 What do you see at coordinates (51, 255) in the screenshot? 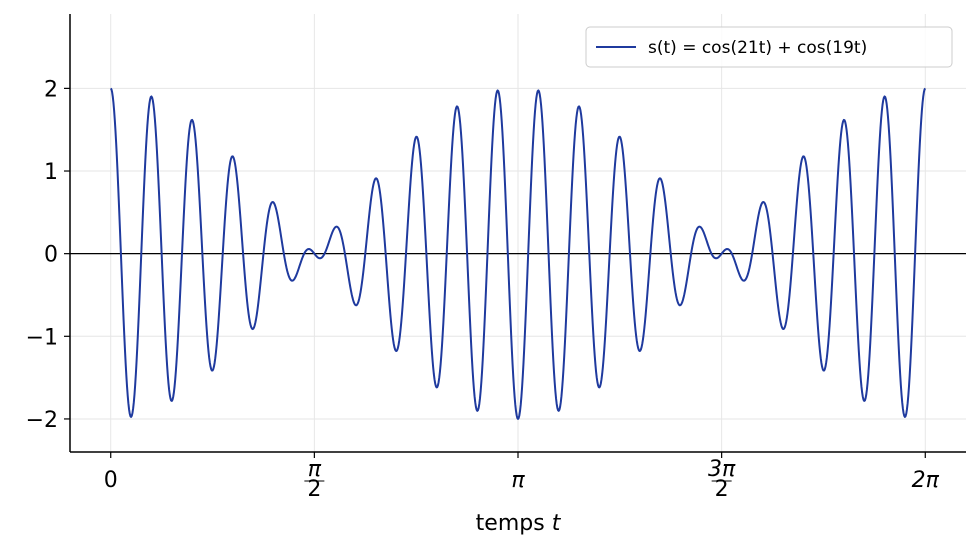
I see `y-tick-label-2: 0` at bounding box center [51, 255].